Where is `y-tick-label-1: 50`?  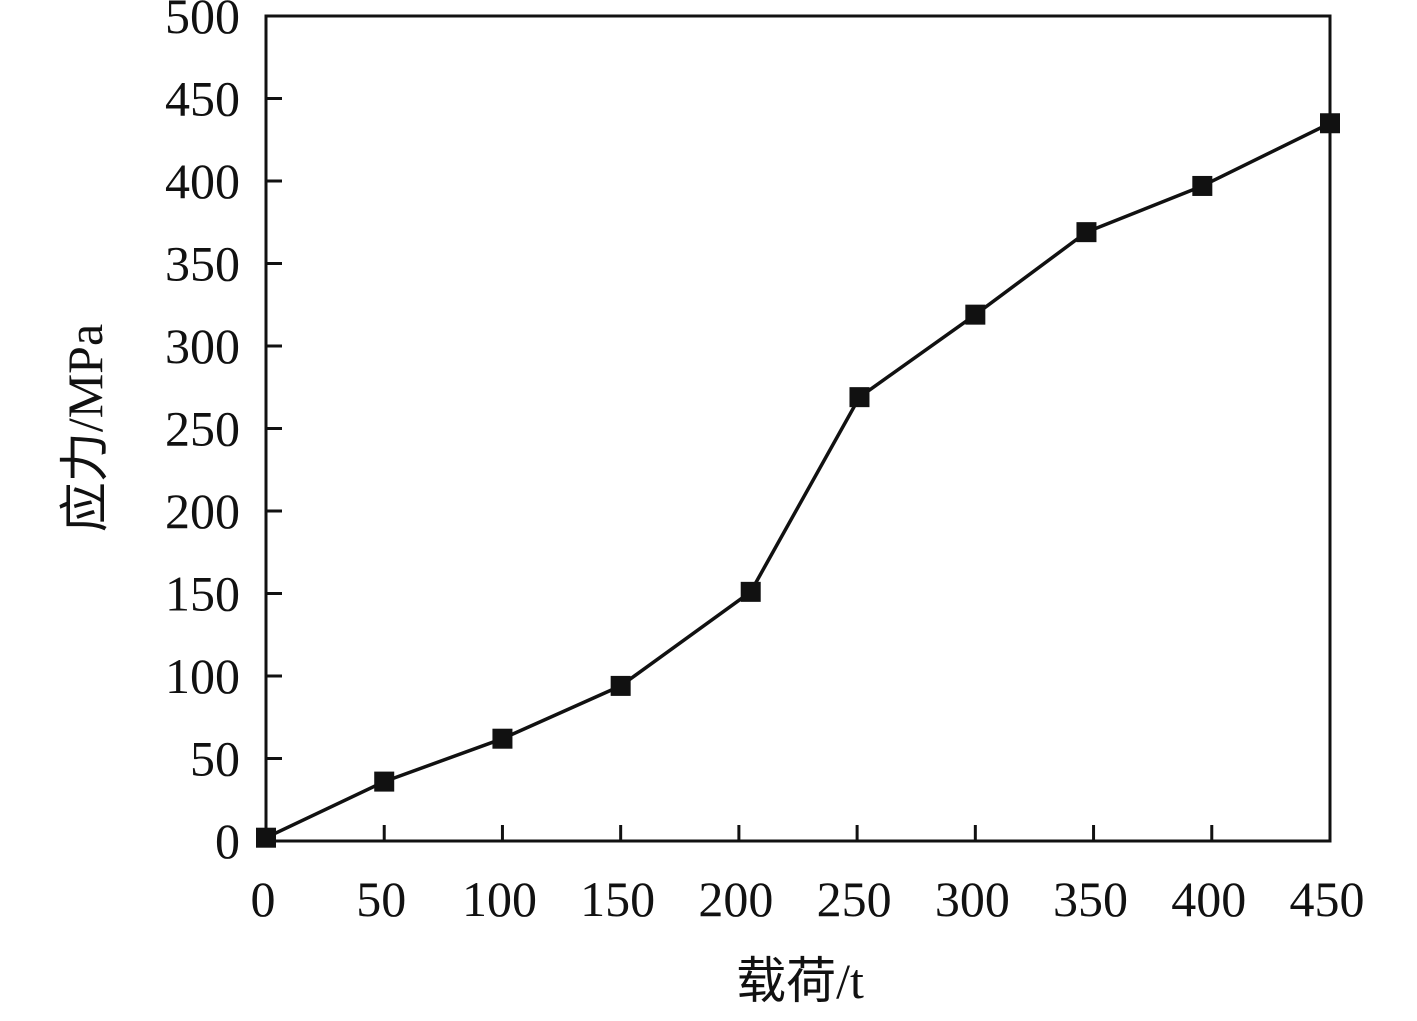
y-tick-label-1: 50 is located at coordinates (215, 759).